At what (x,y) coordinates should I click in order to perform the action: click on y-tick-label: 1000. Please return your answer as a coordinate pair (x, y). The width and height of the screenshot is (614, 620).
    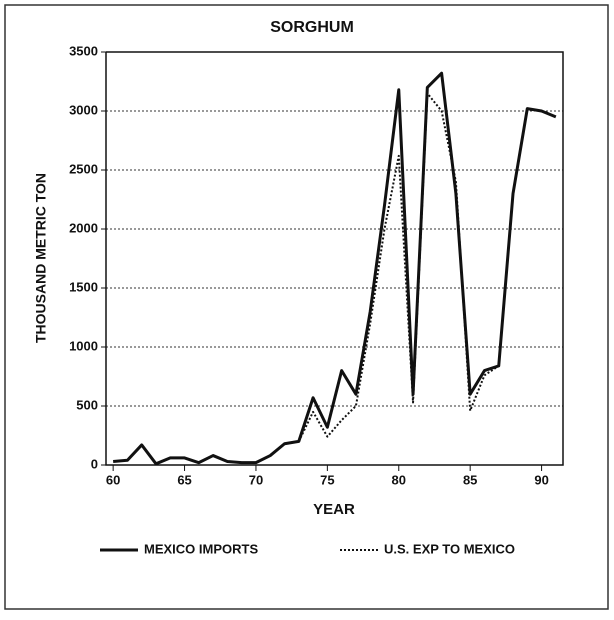
    Looking at the image, I should click on (83, 345).